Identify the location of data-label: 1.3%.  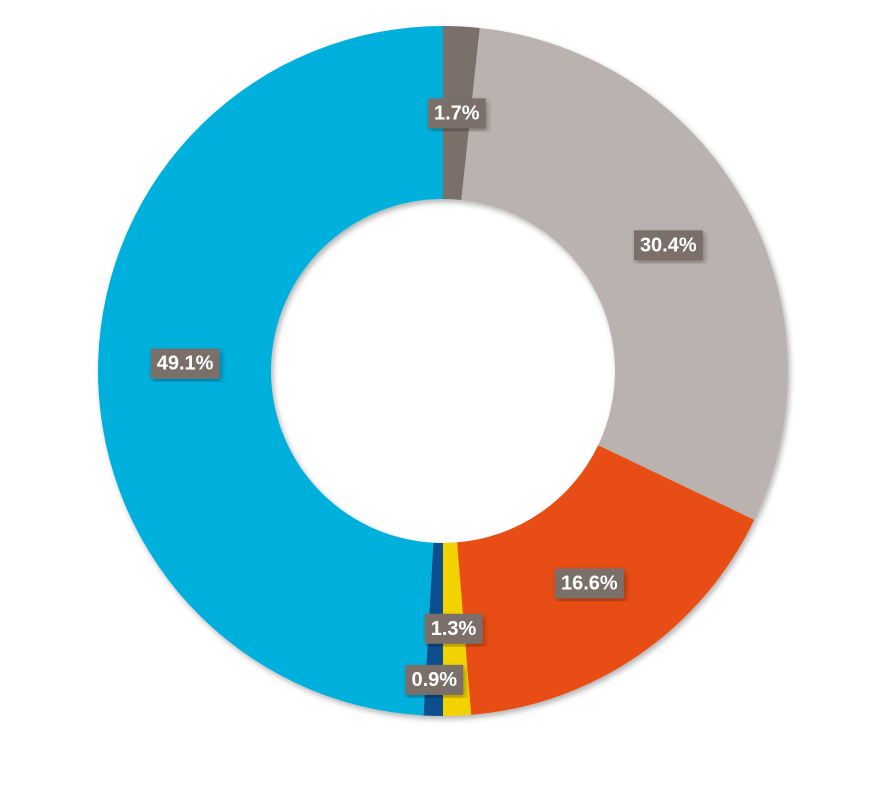
(453, 628).